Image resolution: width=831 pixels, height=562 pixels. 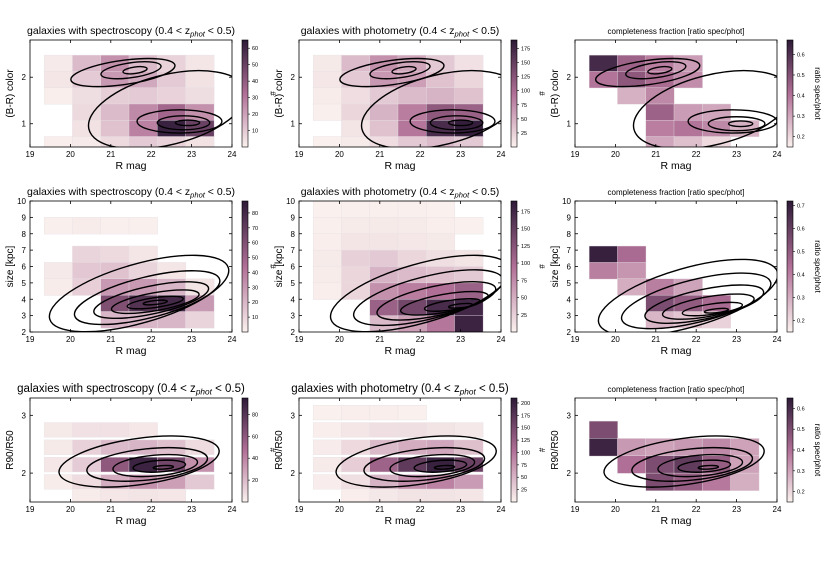 What do you see at coordinates (801, 207) in the screenshot?
I see `colorbar-tick-label: 0.7` at bounding box center [801, 207].